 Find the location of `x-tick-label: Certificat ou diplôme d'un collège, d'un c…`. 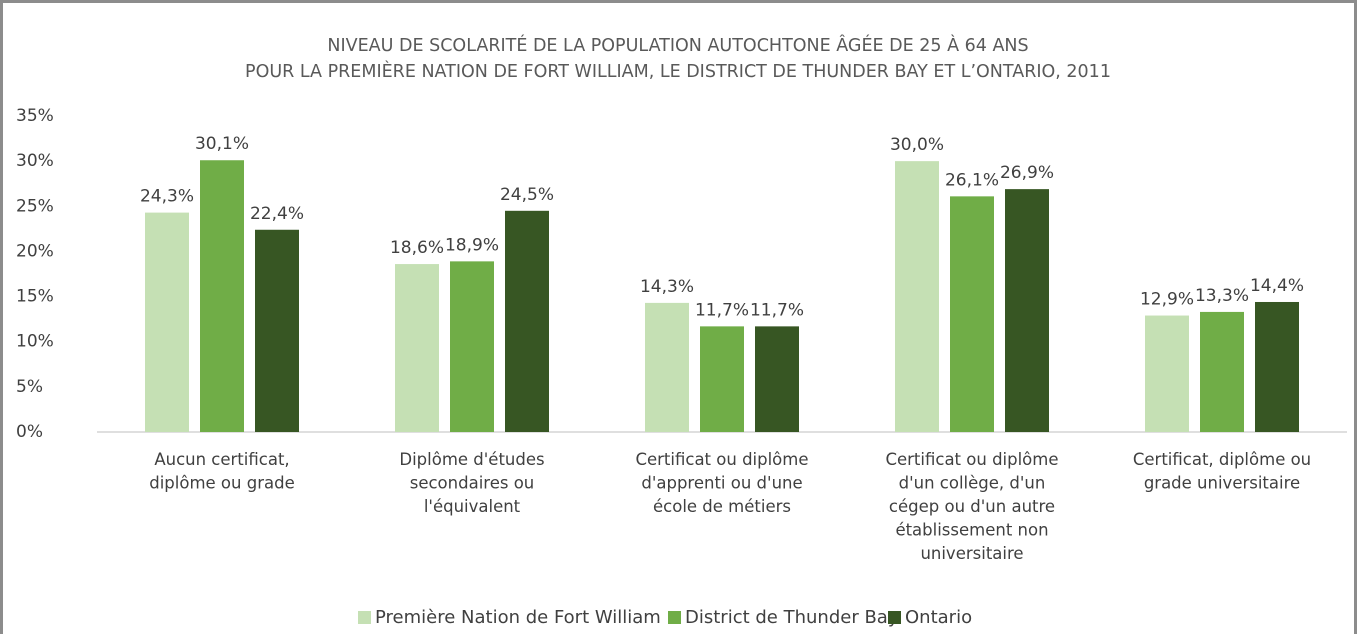

x-tick-label: Certificat ou diplôme d'un collège, d'un c… is located at coordinates (971, 506).